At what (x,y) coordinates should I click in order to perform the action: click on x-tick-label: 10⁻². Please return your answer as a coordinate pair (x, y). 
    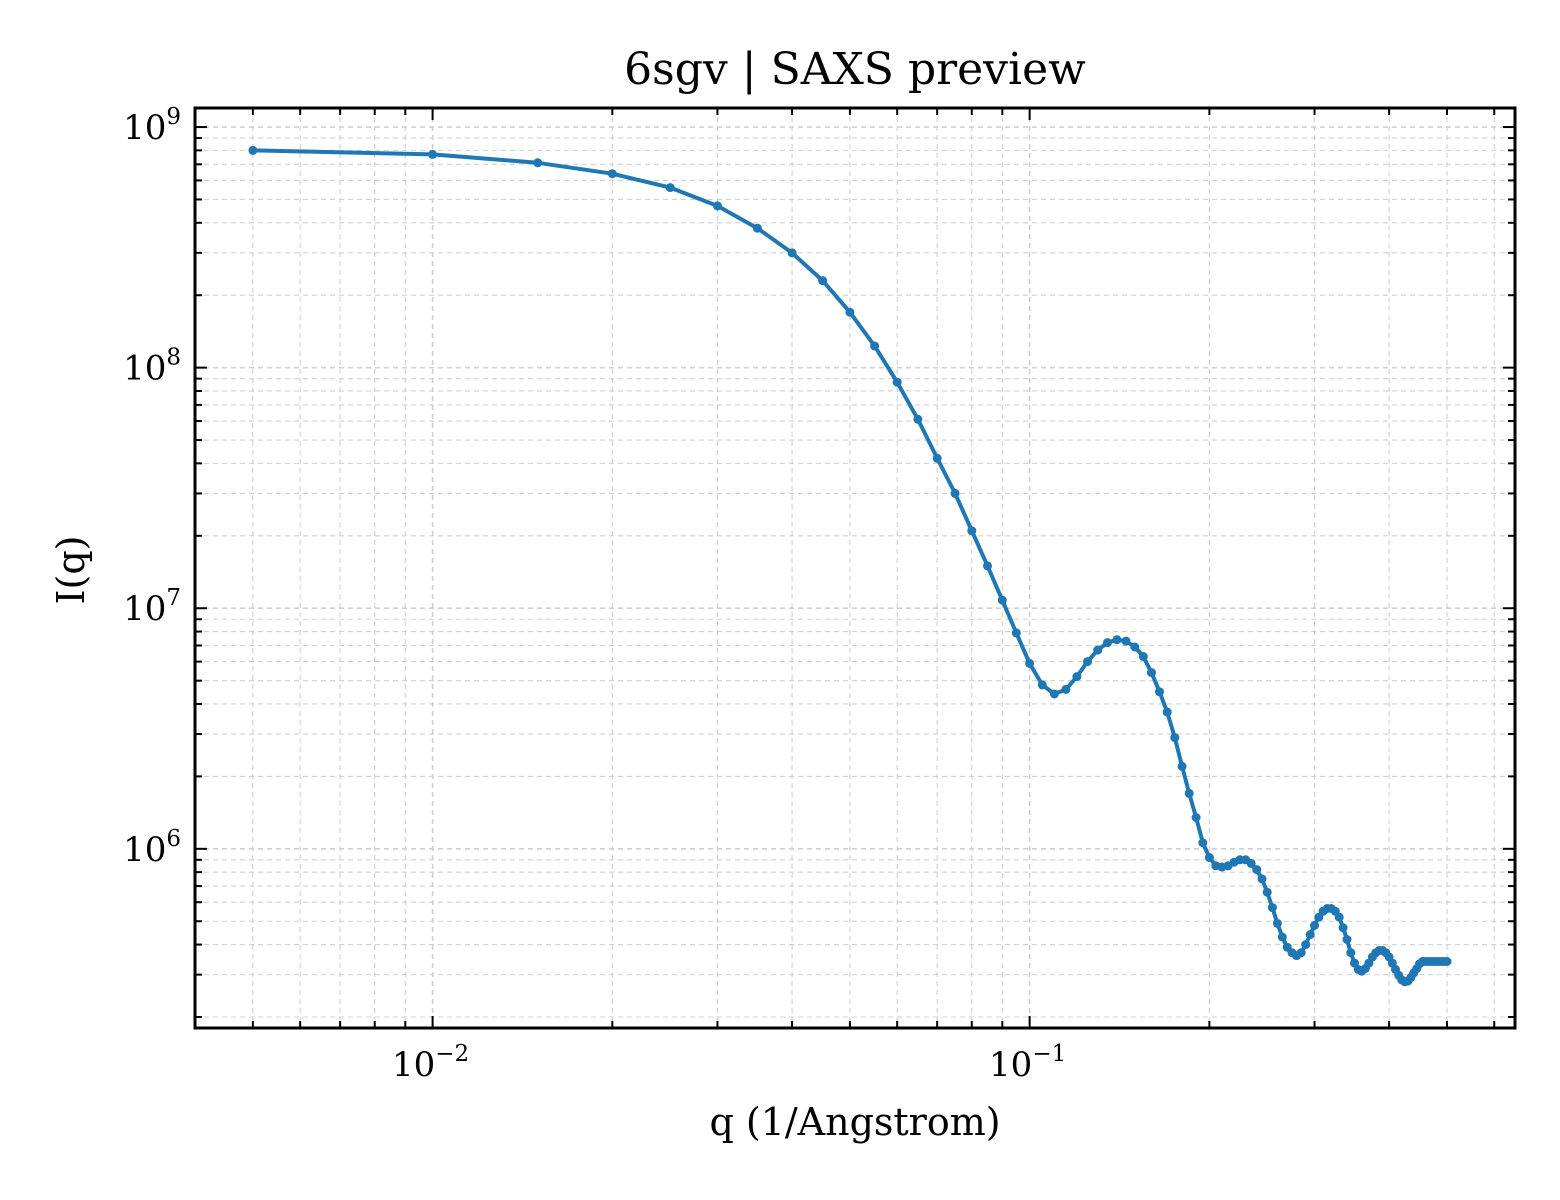
    Looking at the image, I should click on (430, 1063).